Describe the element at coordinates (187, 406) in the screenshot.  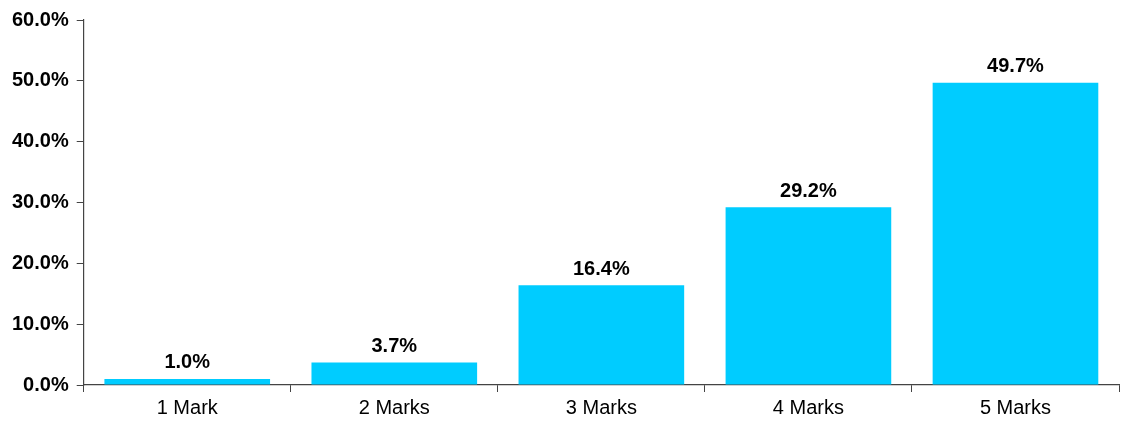
I see `x-tick-label: 1 Mark` at that location.